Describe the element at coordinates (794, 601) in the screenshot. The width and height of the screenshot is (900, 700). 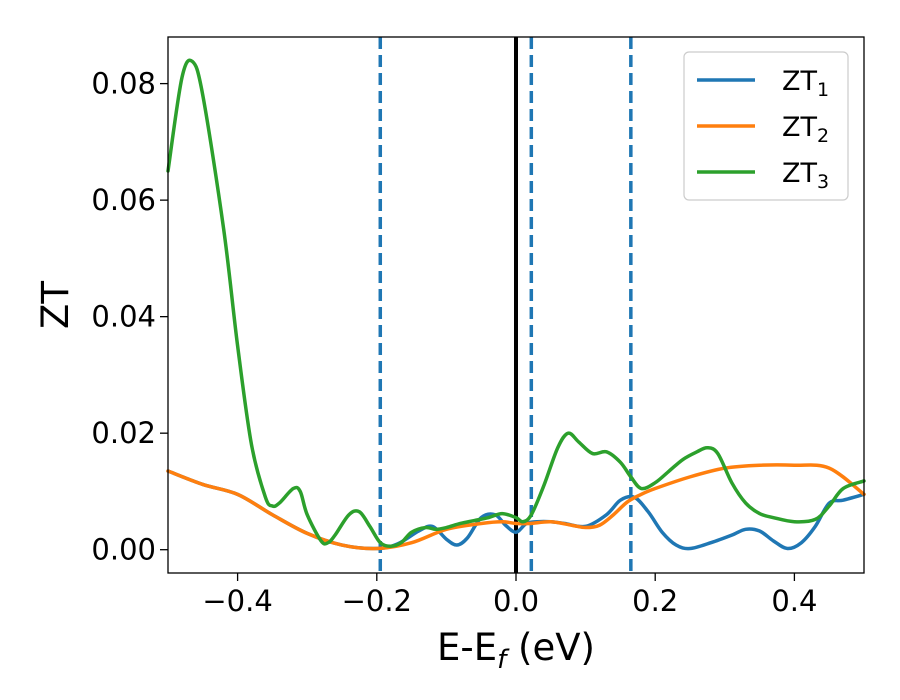
I see `x-tick-label: 0.4` at that location.